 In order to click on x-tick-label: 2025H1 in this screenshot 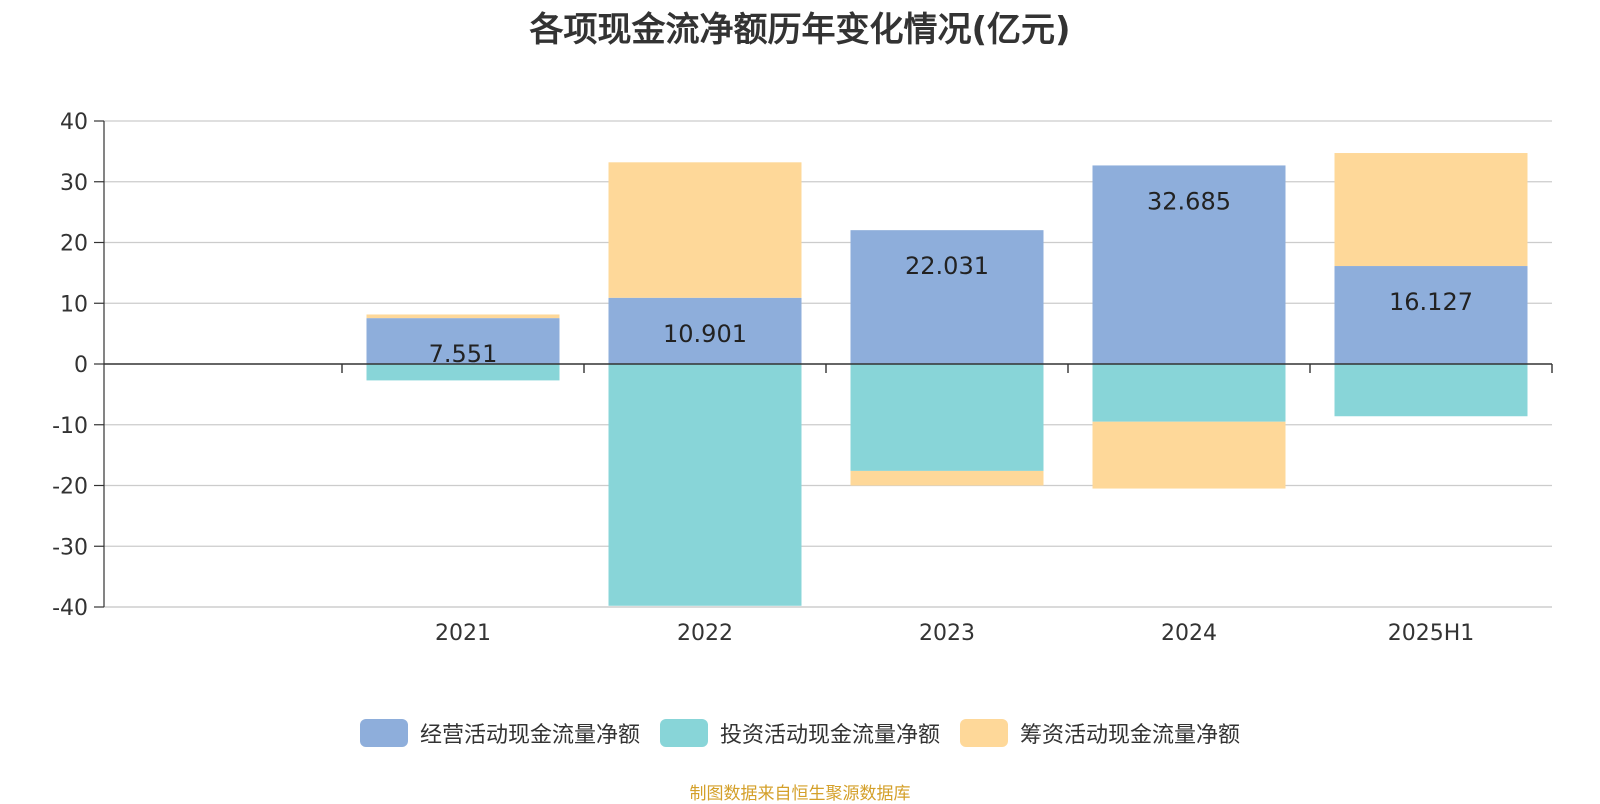, I will do `click(1431, 633)`.